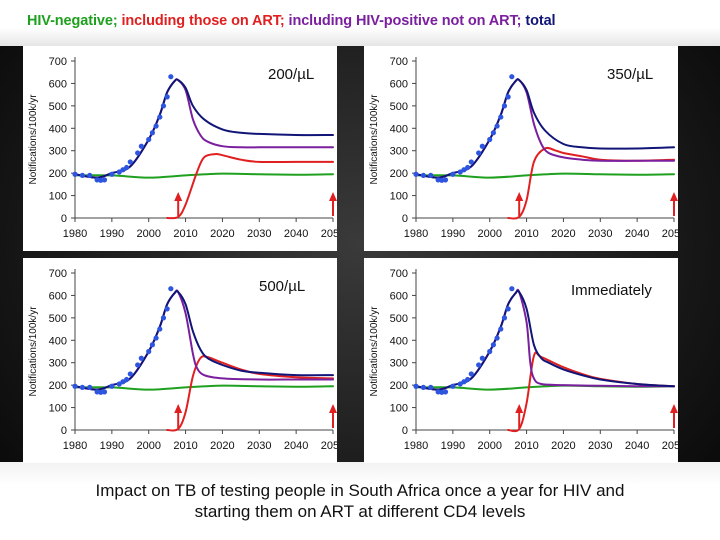  I want to click on y-tick-label: 500, so click(399, 107).